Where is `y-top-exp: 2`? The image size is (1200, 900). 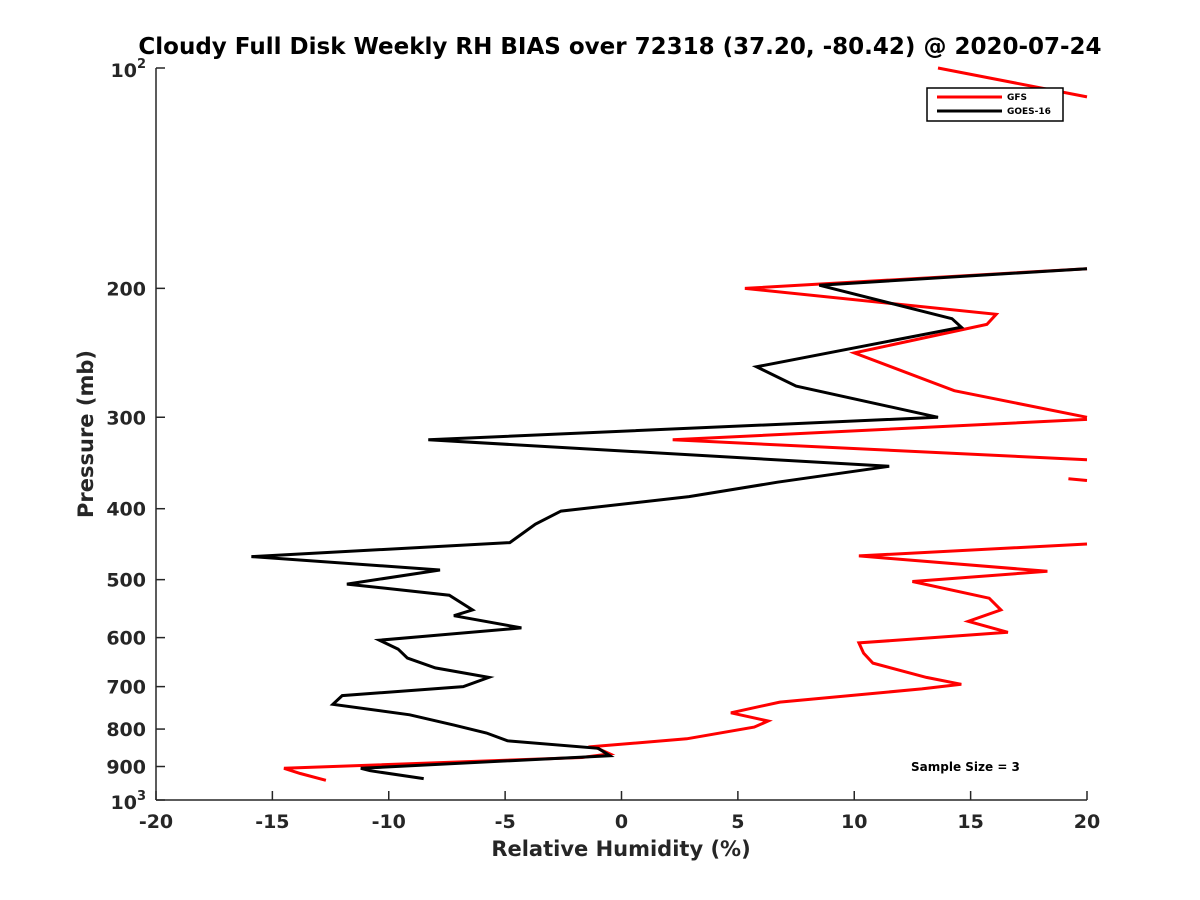 y-top-exp: 2 is located at coordinates (141, 64).